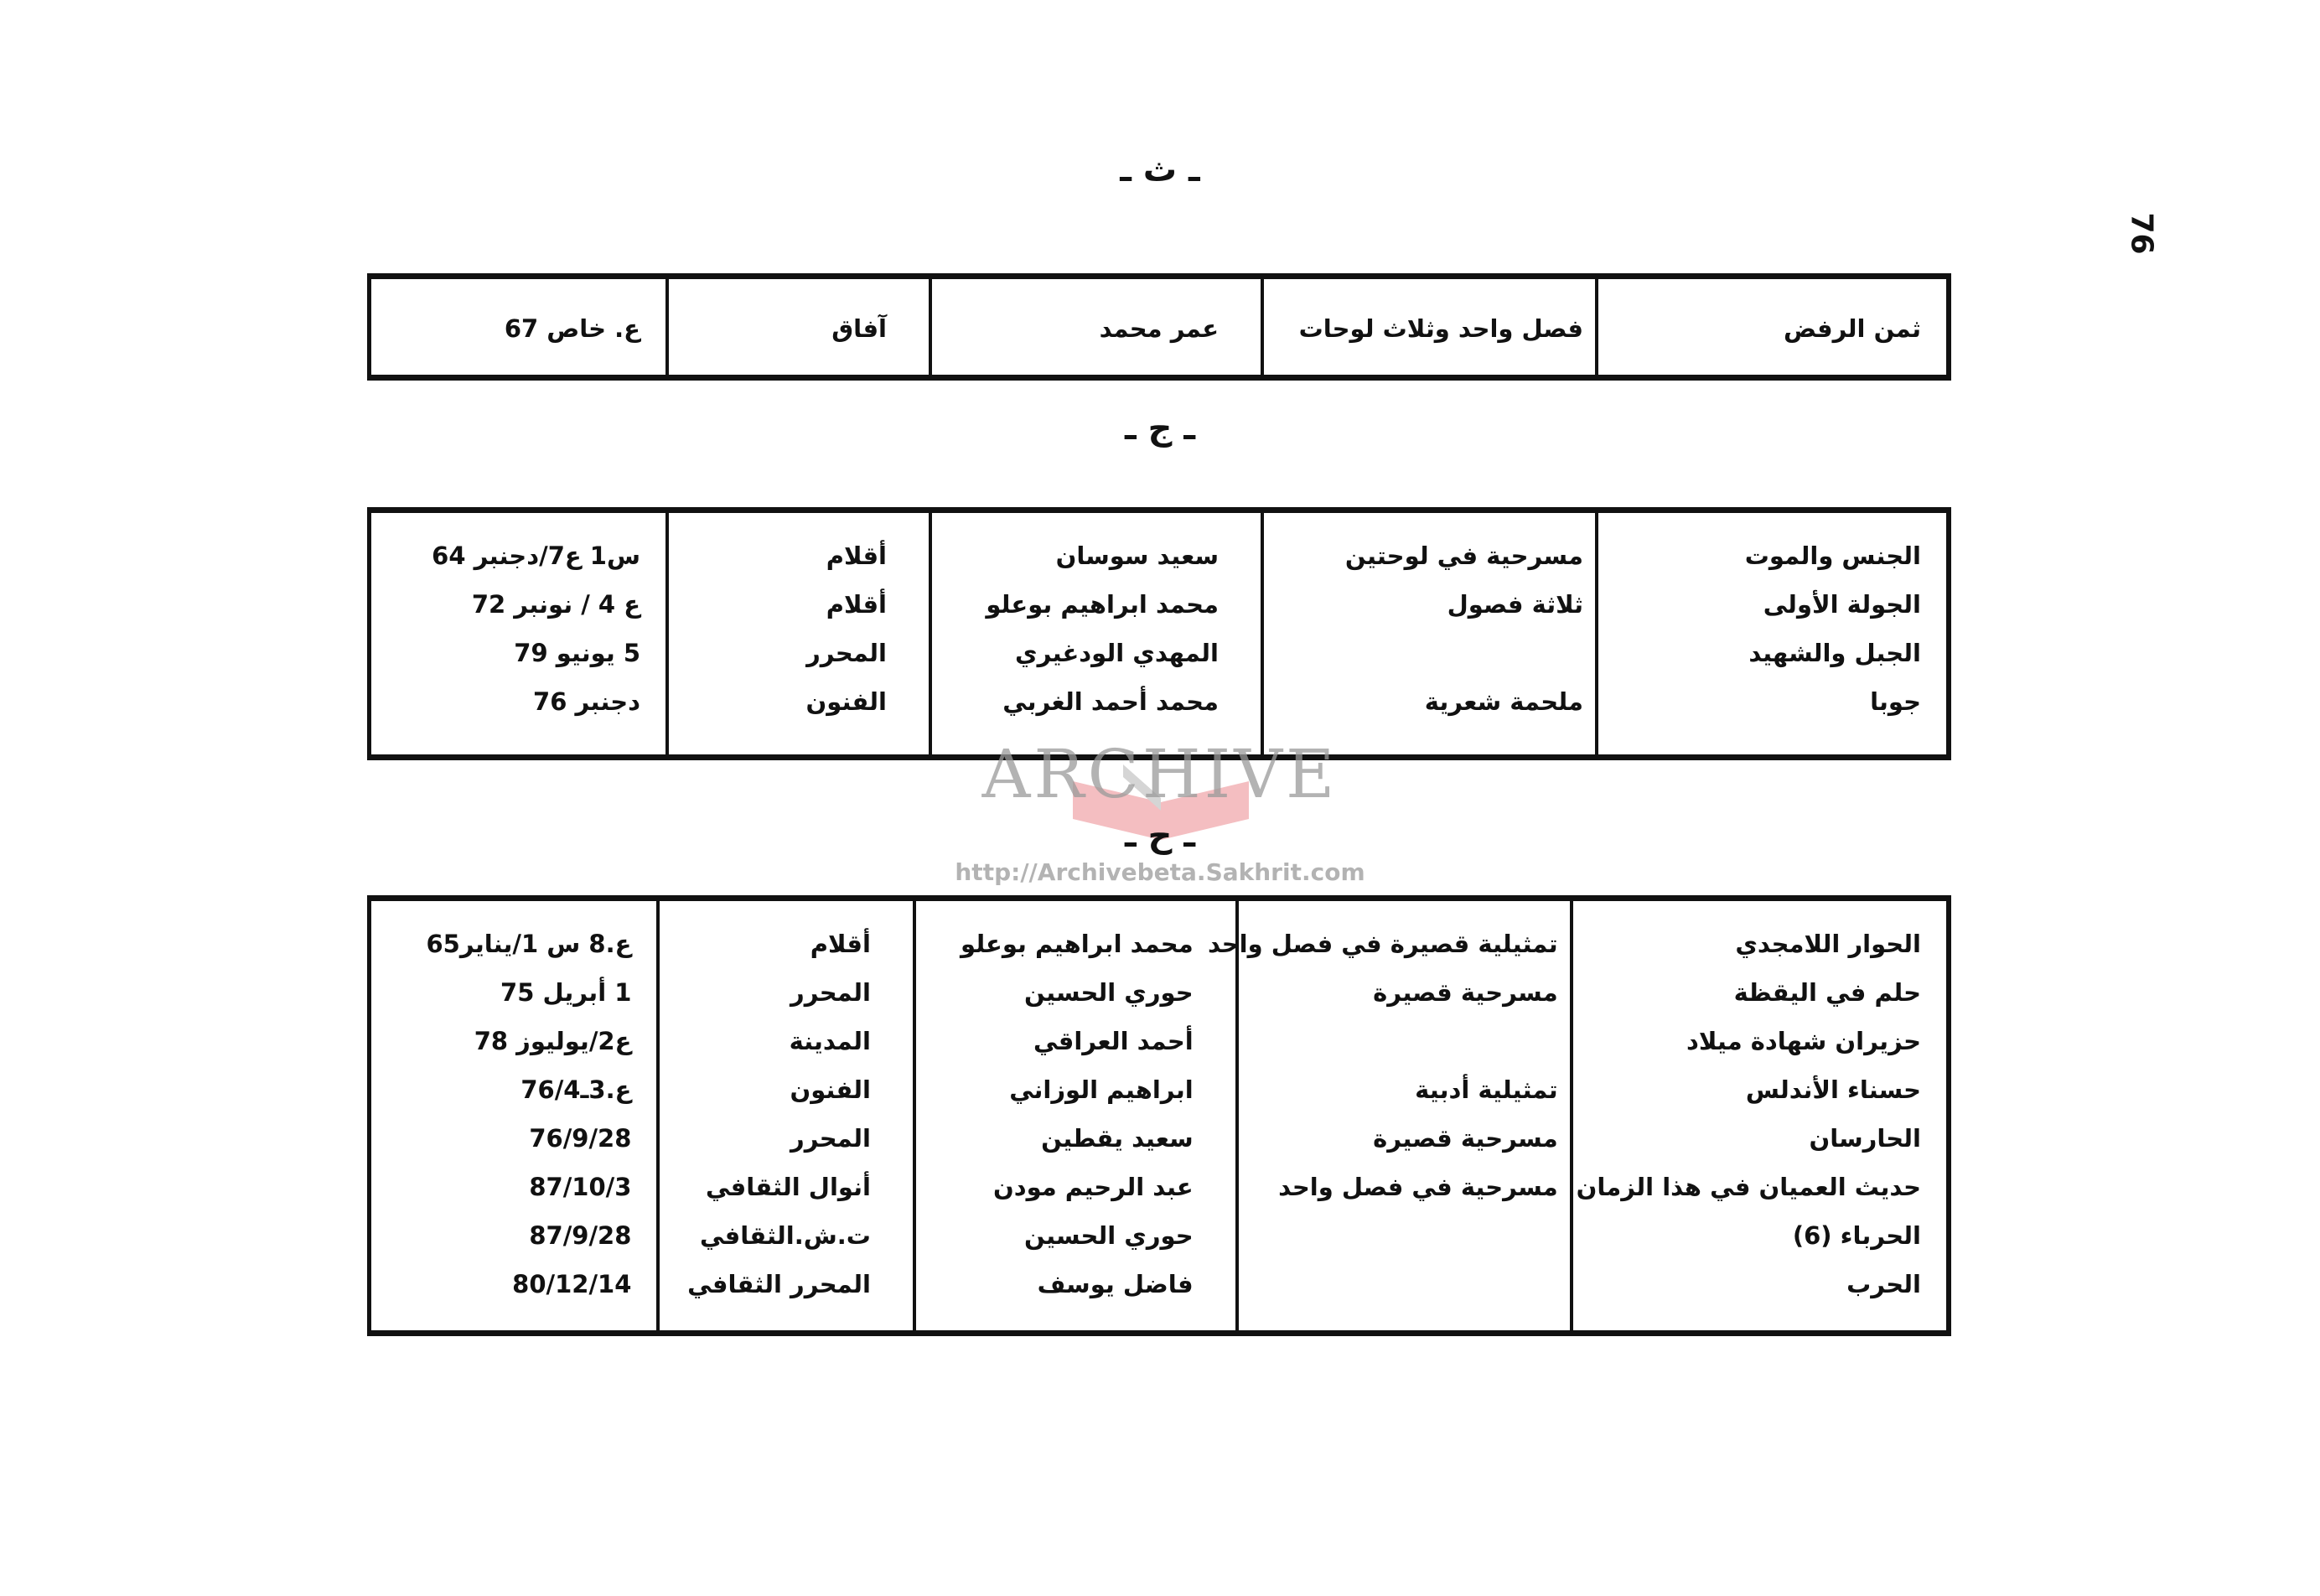 This screenshot has width=2320, height=1596. Describe the element at coordinates (2141, 233) in the screenshot. I see `page-number: 76` at that location.